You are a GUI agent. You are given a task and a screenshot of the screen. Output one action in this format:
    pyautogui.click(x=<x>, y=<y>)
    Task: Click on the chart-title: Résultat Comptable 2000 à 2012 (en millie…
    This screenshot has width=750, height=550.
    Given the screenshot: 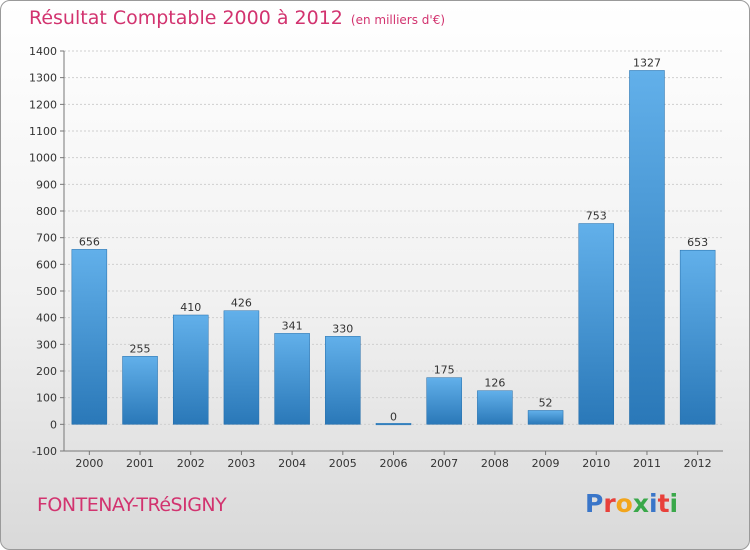 What is the action you would take?
    pyautogui.click(x=237, y=18)
    